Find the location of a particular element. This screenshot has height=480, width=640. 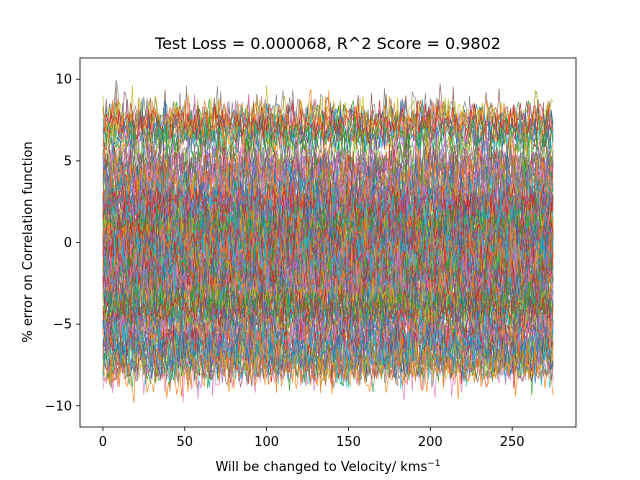

x-tick-label: 250 is located at coordinates (512, 442).